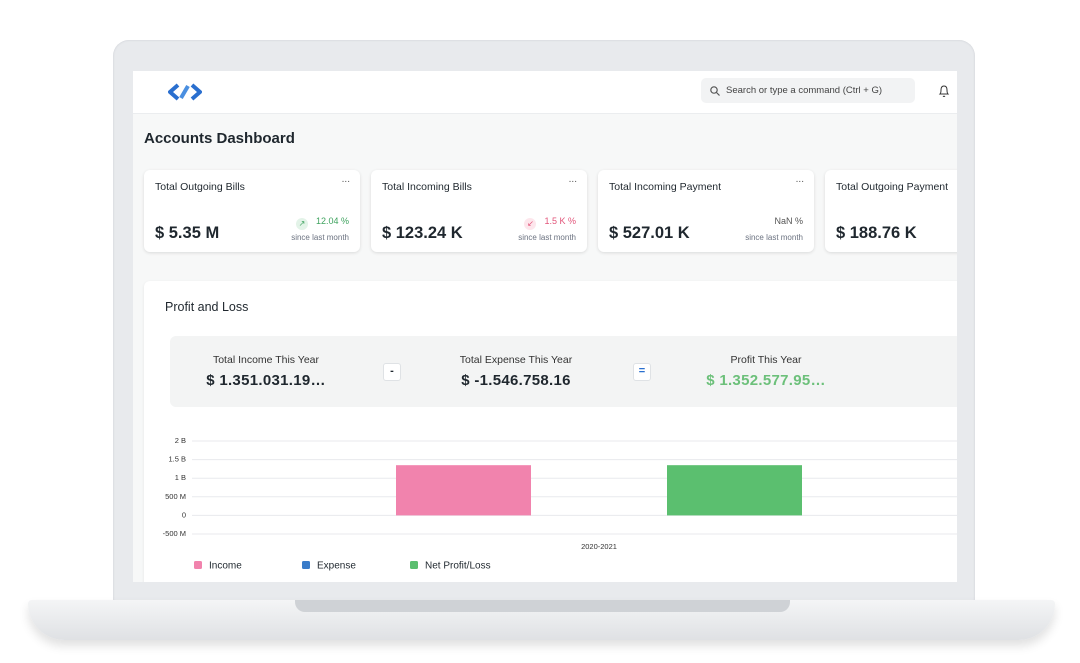 Image resolution: width=1080 pixels, height=663 pixels. Describe the element at coordinates (458, 566) in the screenshot. I see `legend-label: Net Profit/Loss` at that location.